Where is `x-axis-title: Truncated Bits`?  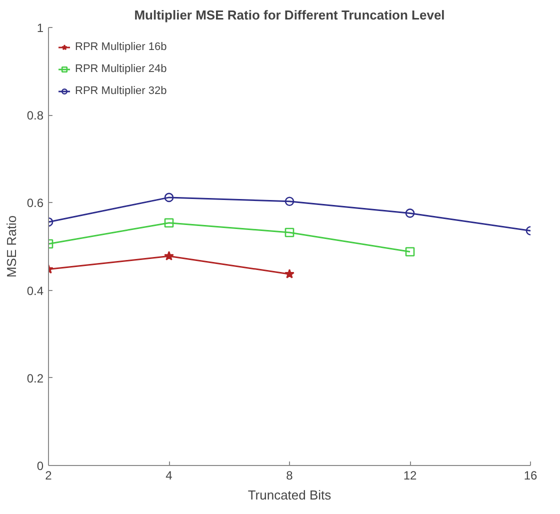
x-axis-title: Truncated Bits is located at coordinates (290, 495).